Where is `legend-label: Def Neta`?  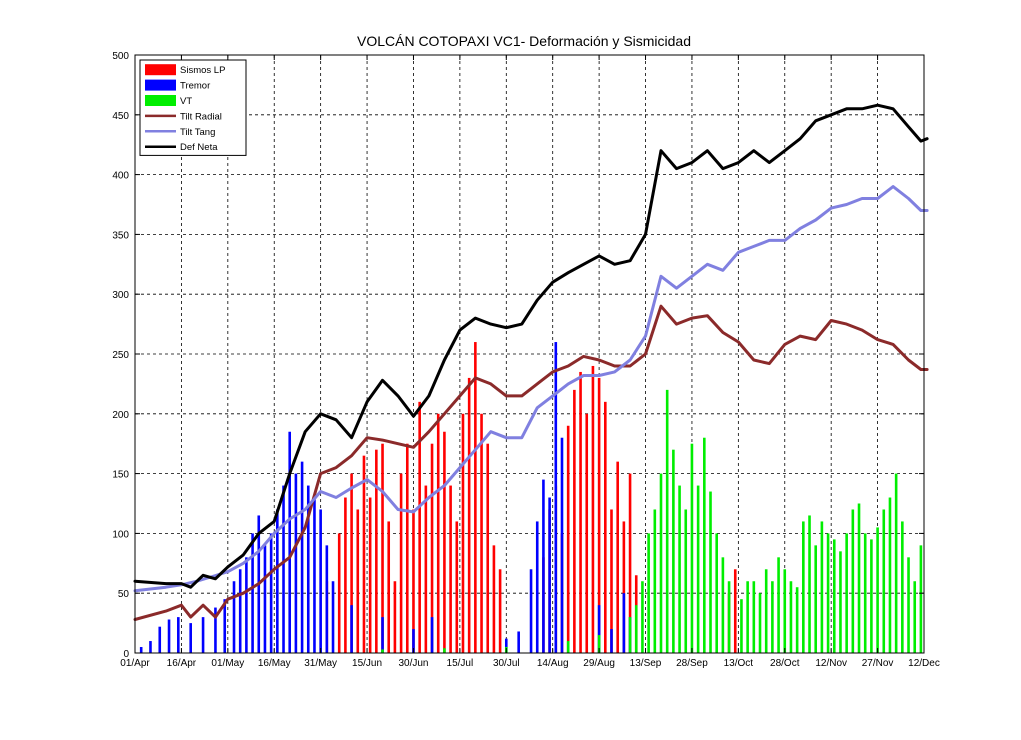
legend-label: Def Neta is located at coordinates (199, 147).